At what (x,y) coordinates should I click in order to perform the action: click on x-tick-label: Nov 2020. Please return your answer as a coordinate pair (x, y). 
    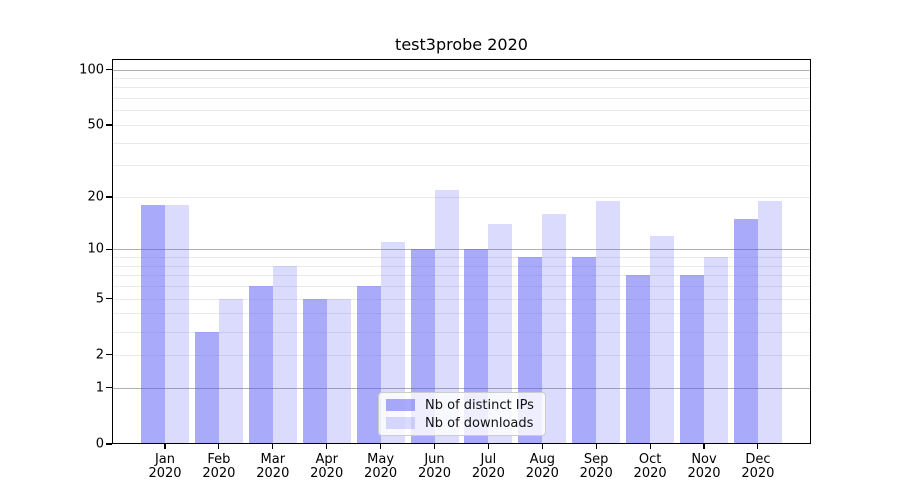
    Looking at the image, I should click on (704, 466).